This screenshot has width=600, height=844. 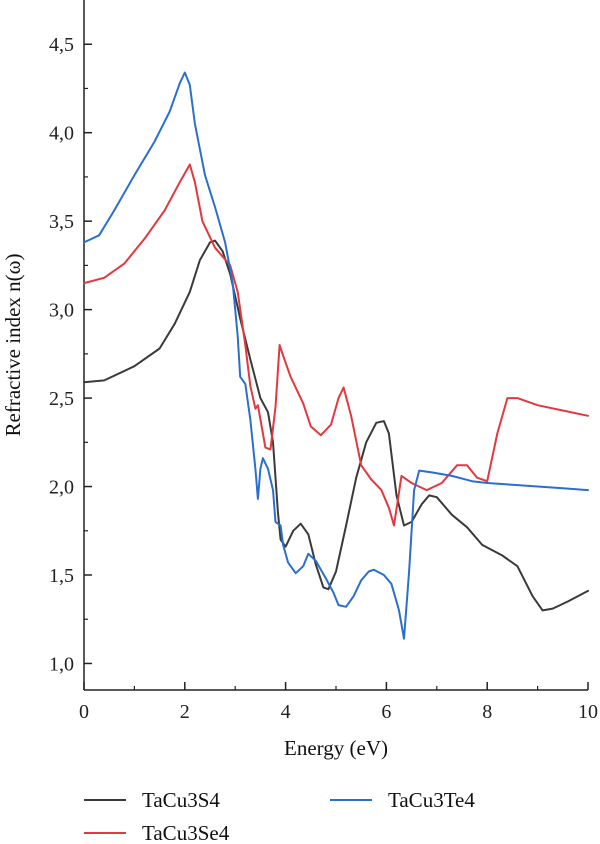 I want to click on y-tick-label: 4,0, so click(x=61, y=134).